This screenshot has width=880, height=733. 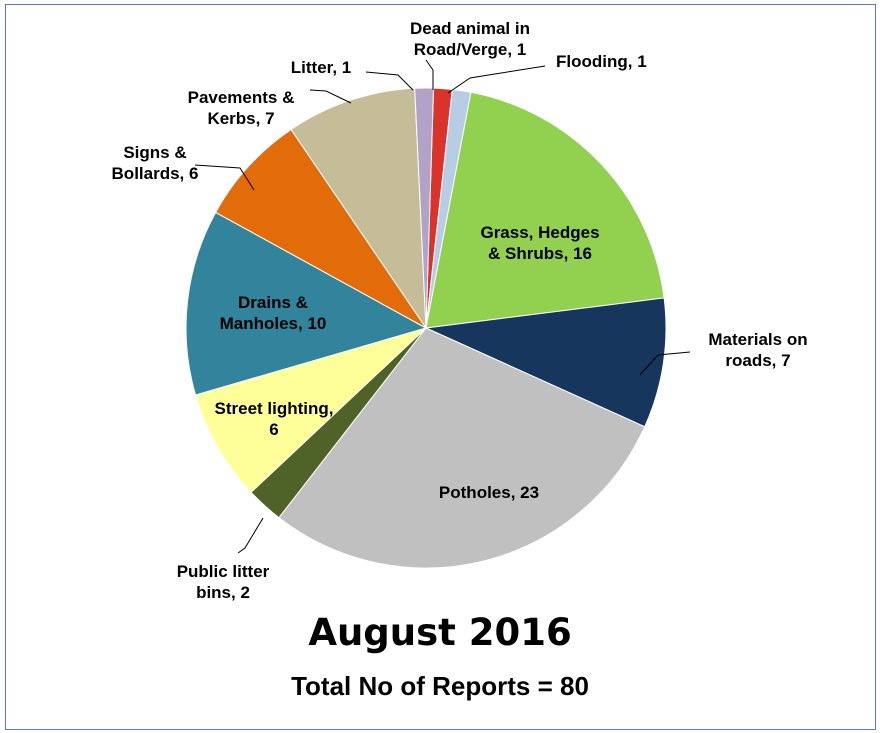 I want to click on slice-label-line: 6, so click(x=273, y=429).